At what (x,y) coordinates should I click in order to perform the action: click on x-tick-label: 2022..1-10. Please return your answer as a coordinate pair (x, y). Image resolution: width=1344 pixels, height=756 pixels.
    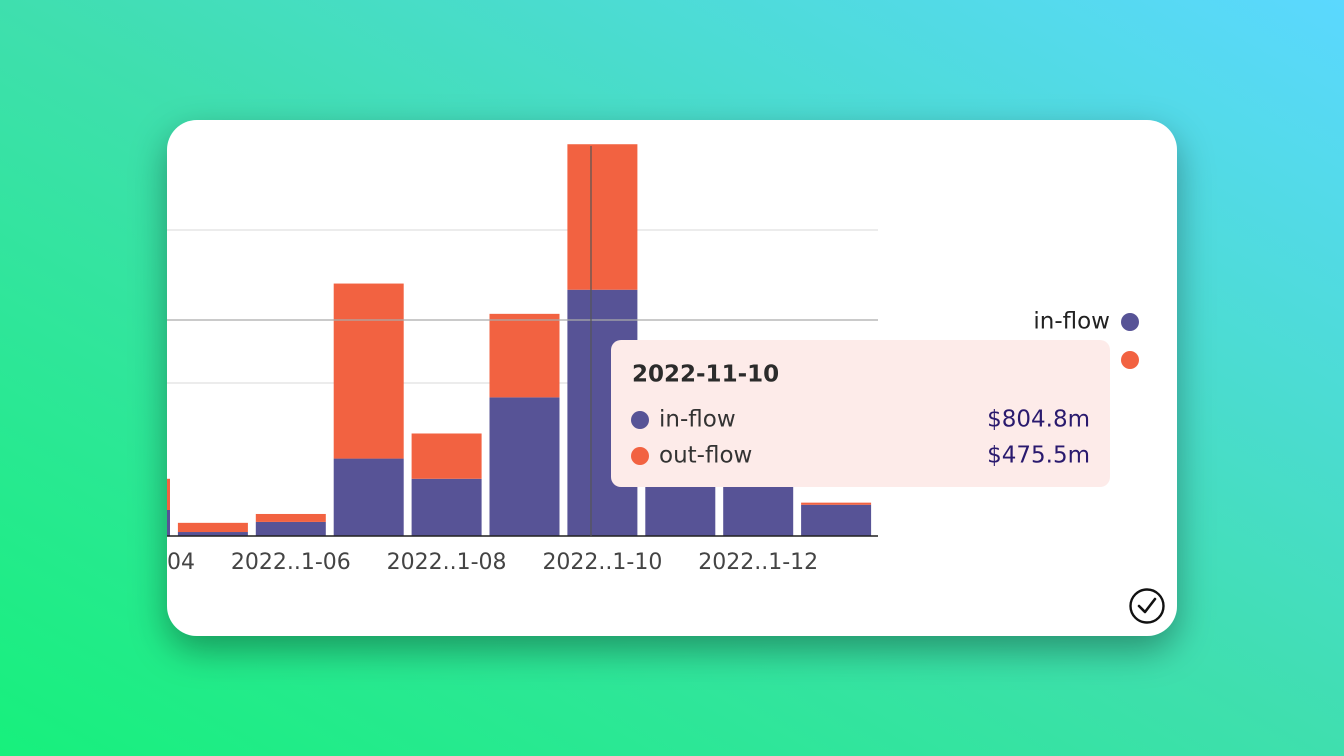
    Looking at the image, I should click on (602, 562).